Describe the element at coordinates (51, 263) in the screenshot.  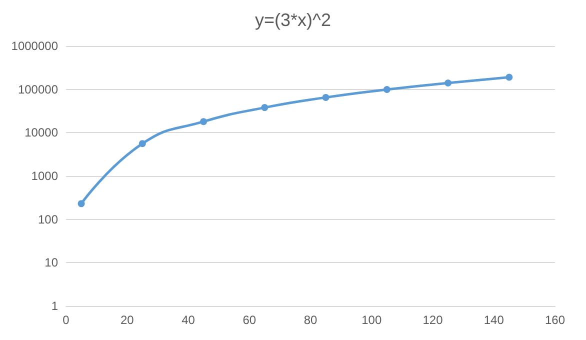
I see `y-tick-label: 10` at that location.